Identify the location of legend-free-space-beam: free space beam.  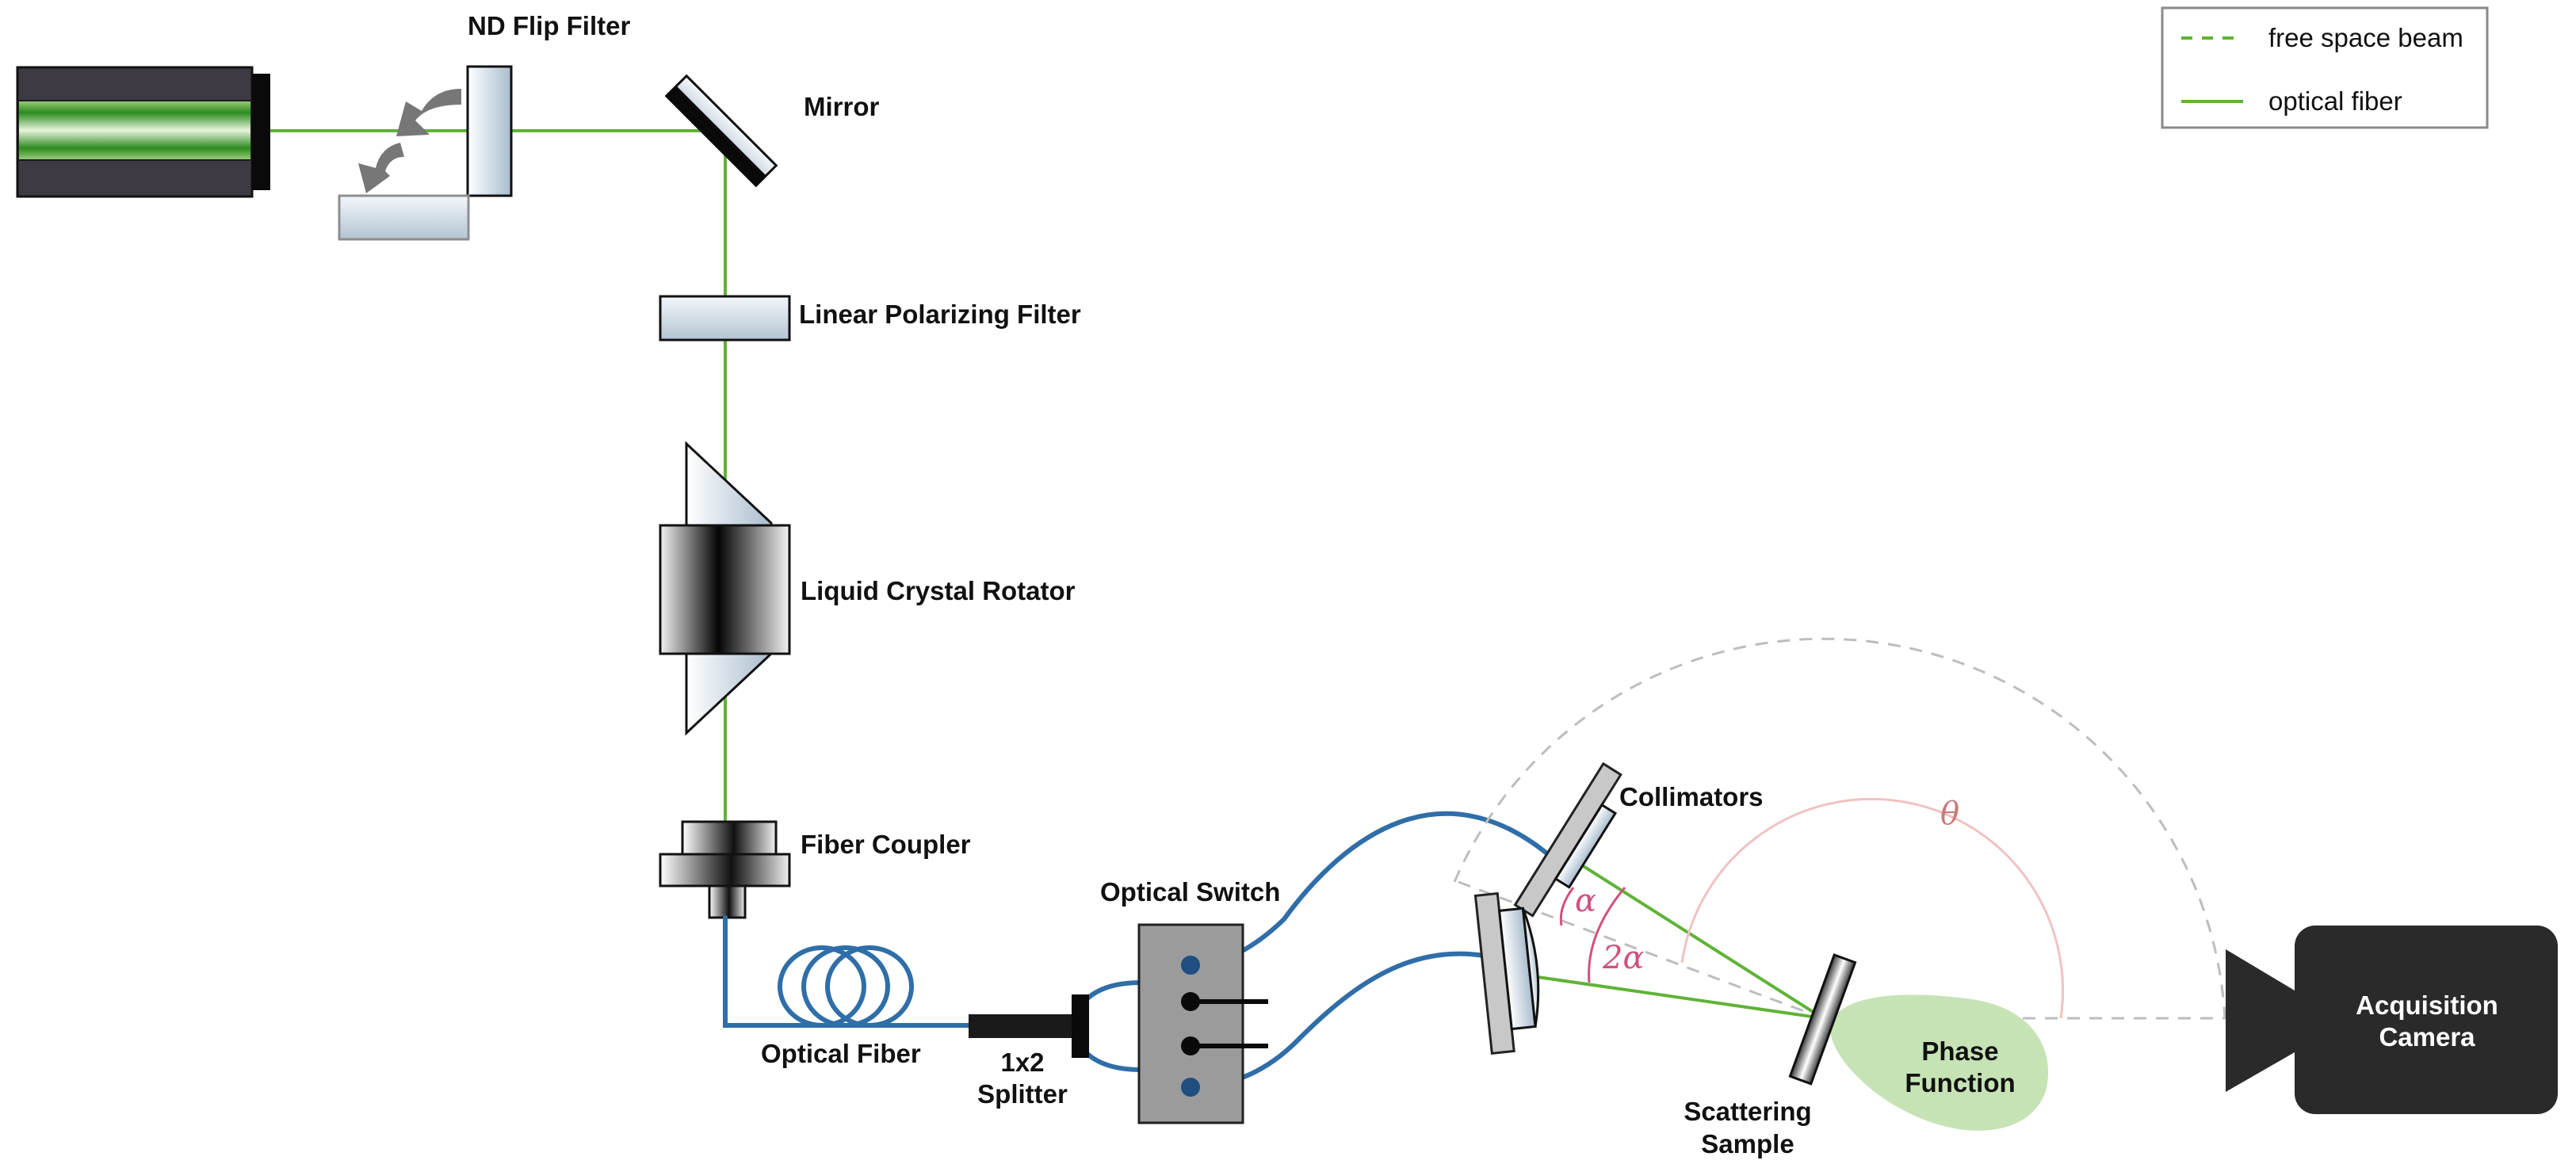
(2365, 37).